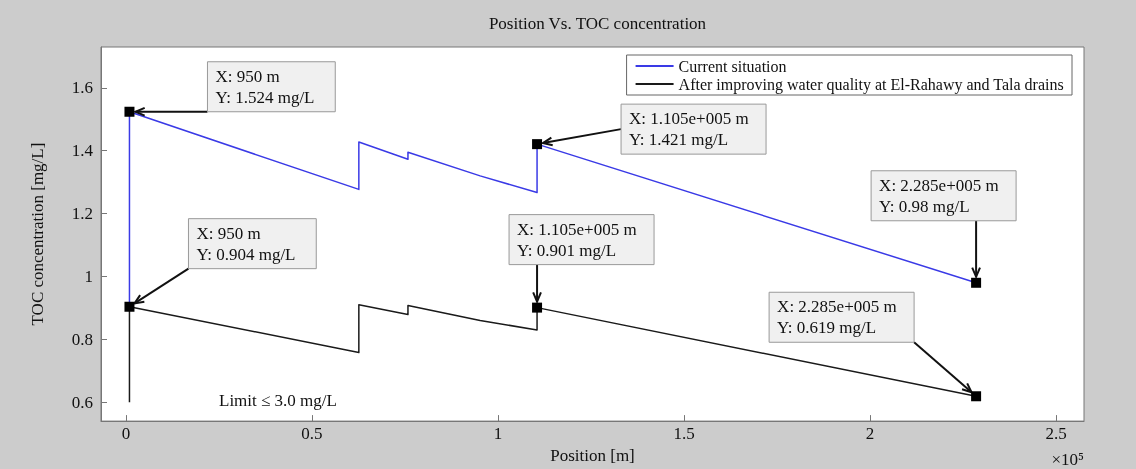 This screenshot has height=469, width=1136. I want to click on annotation: X: 2.285e+005 m Y: 0.98 mg/L, so click(939, 195).